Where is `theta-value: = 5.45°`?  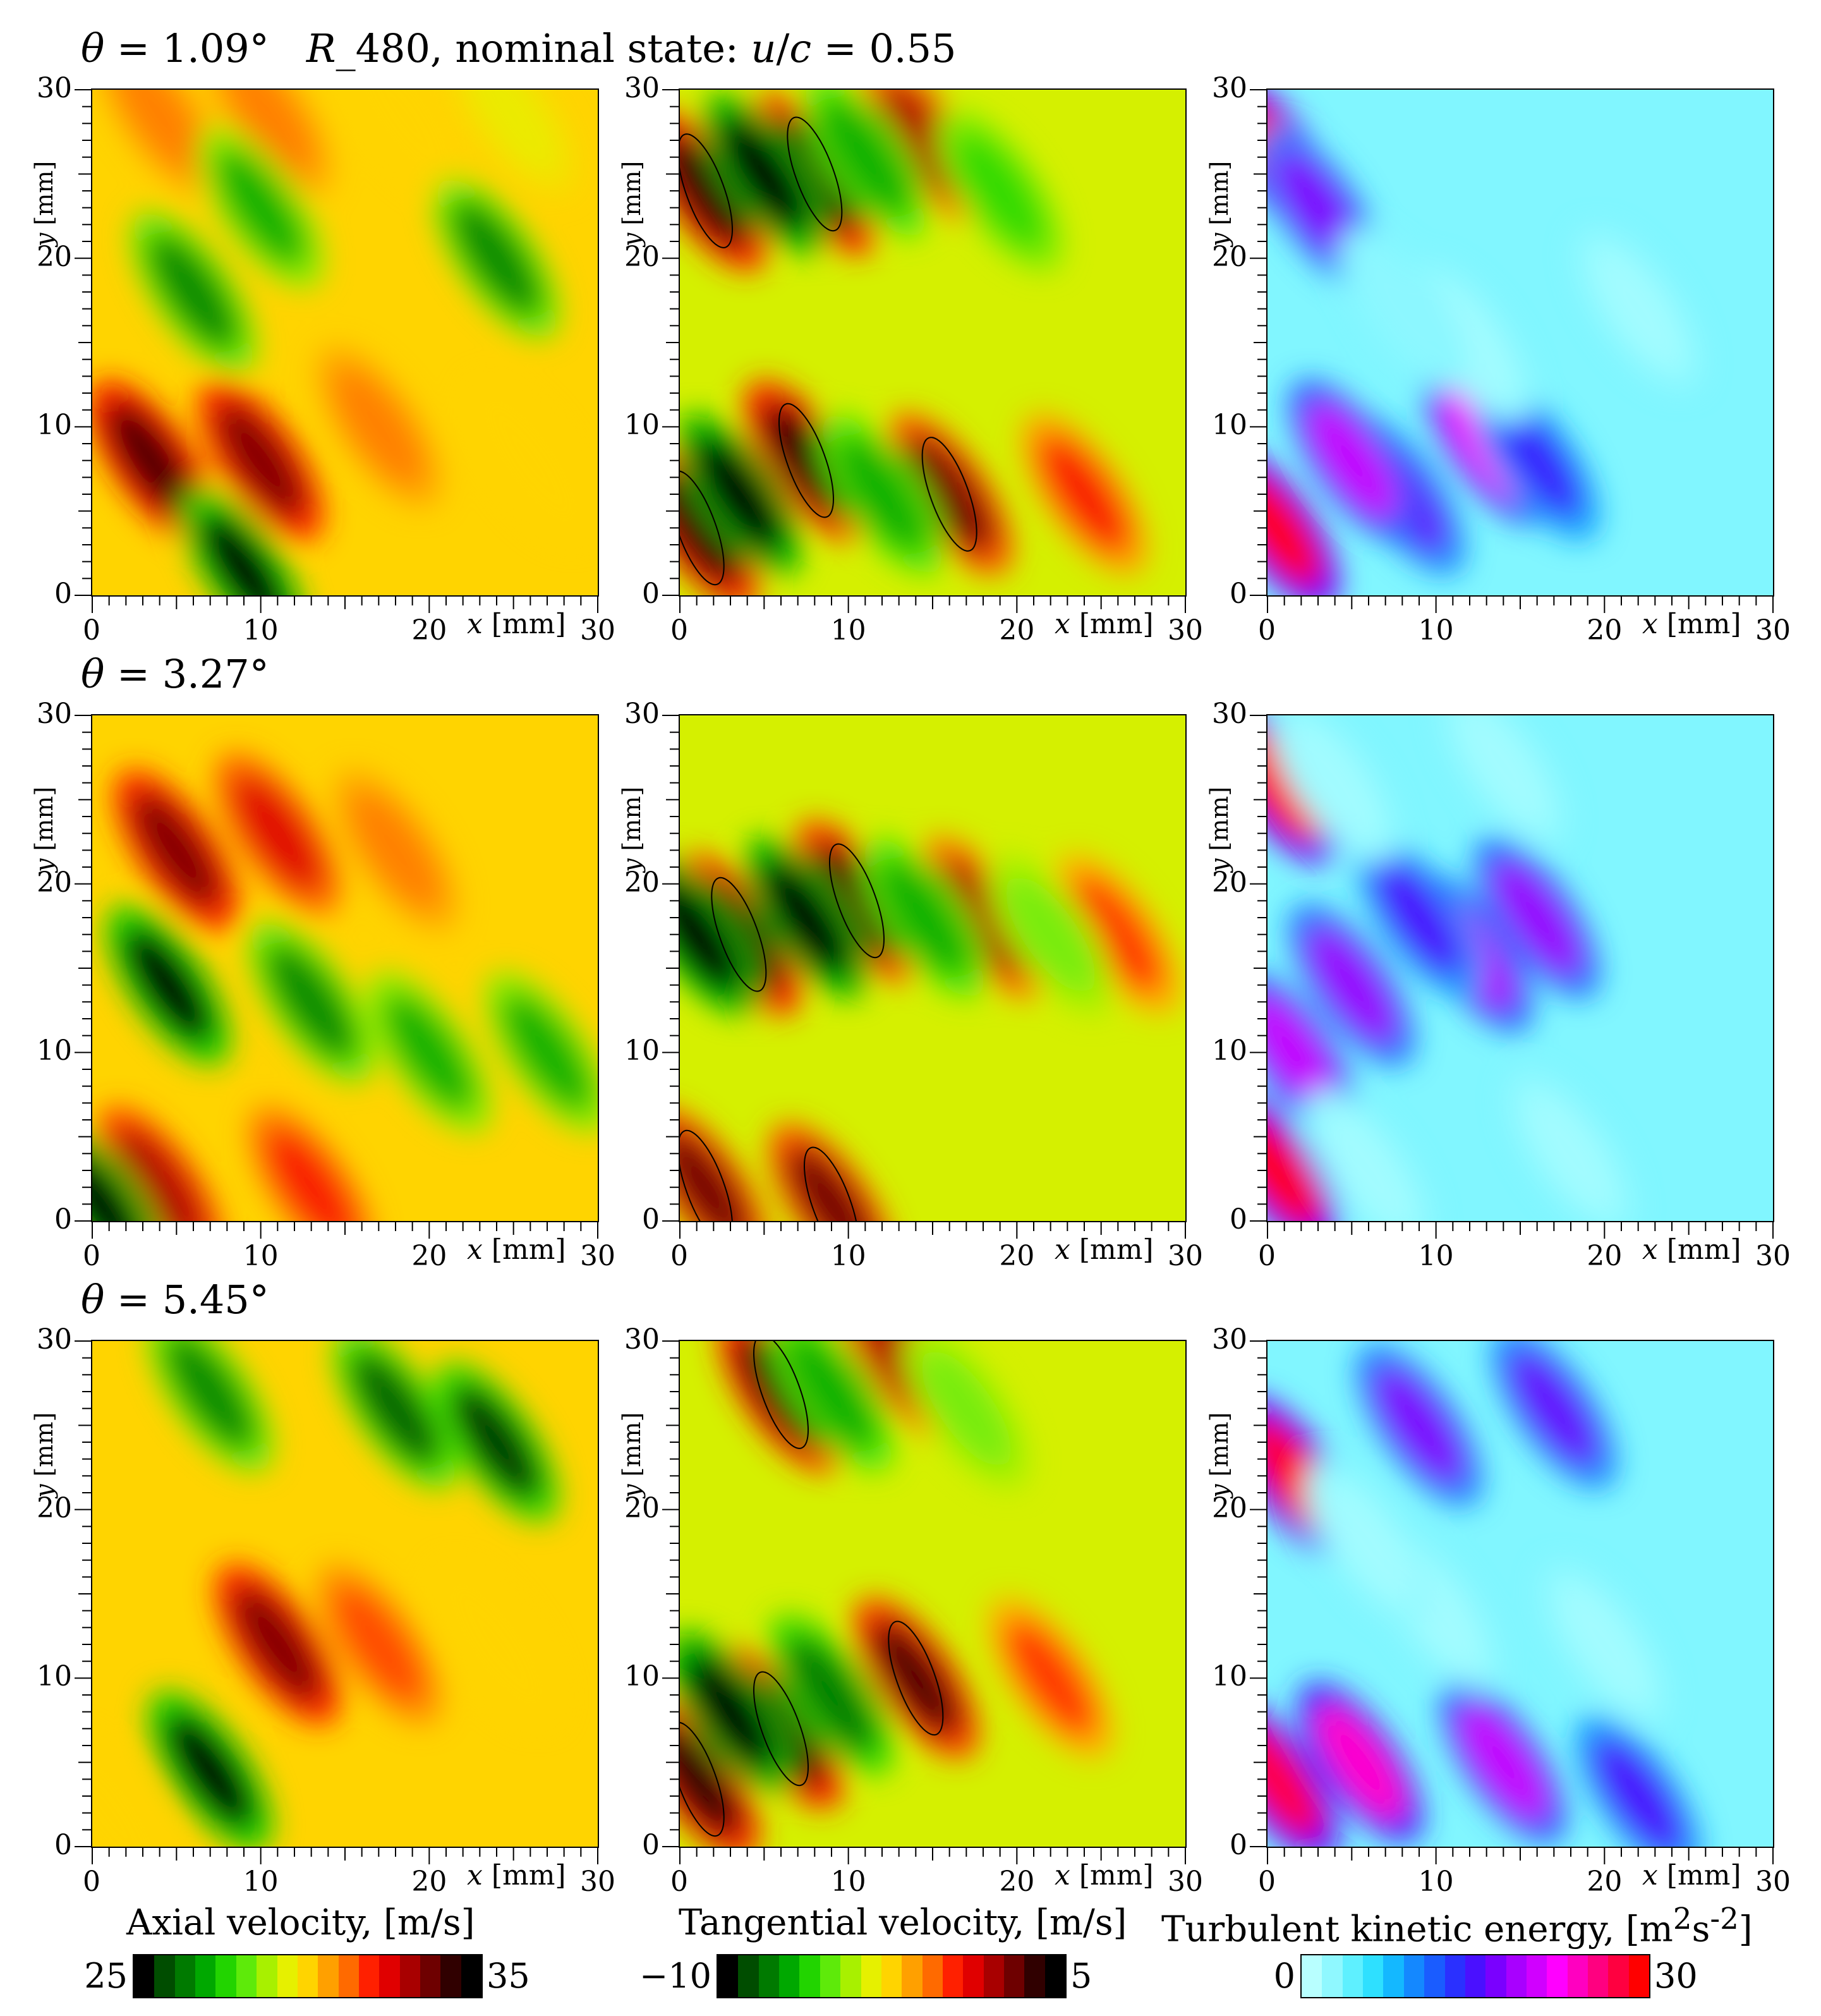 theta-value: = 5.45° is located at coordinates (186, 1300).